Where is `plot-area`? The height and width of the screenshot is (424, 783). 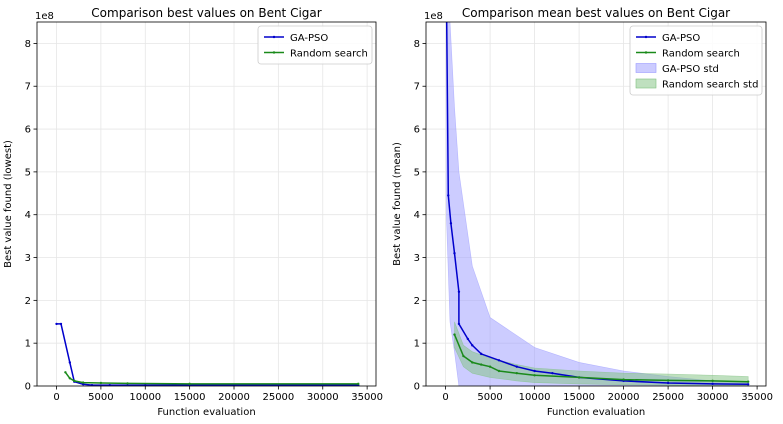
plot-area is located at coordinates (207, 354).